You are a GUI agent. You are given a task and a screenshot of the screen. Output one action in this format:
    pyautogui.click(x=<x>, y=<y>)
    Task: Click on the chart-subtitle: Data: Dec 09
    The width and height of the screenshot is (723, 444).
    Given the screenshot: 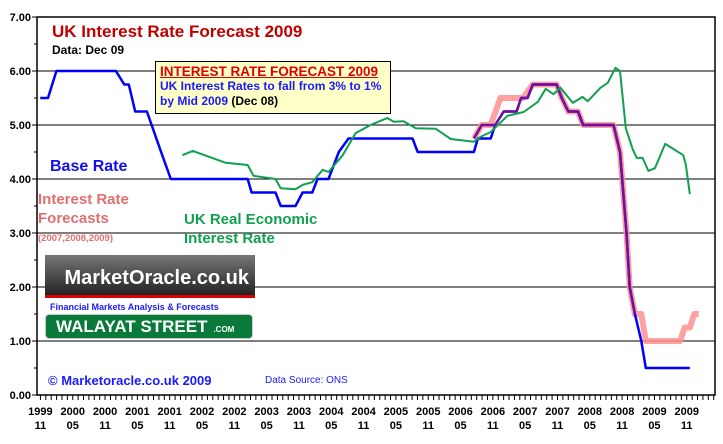 What is the action you would take?
    pyautogui.click(x=88, y=50)
    